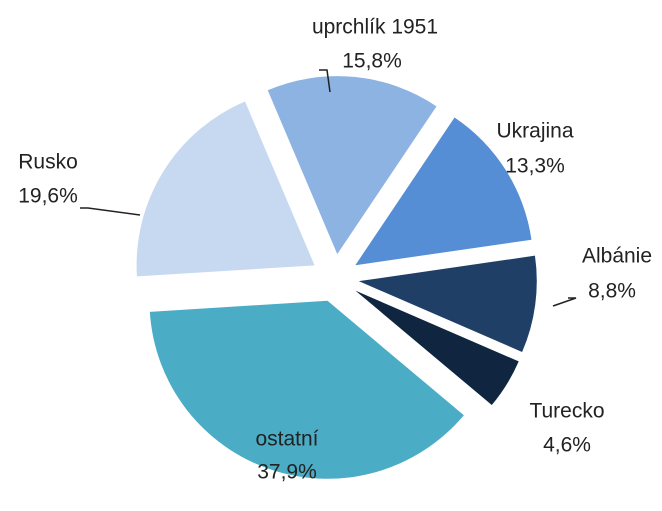 This screenshot has width=662, height=511. I want to click on slice-label: Ukrajina, so click(534, 131).